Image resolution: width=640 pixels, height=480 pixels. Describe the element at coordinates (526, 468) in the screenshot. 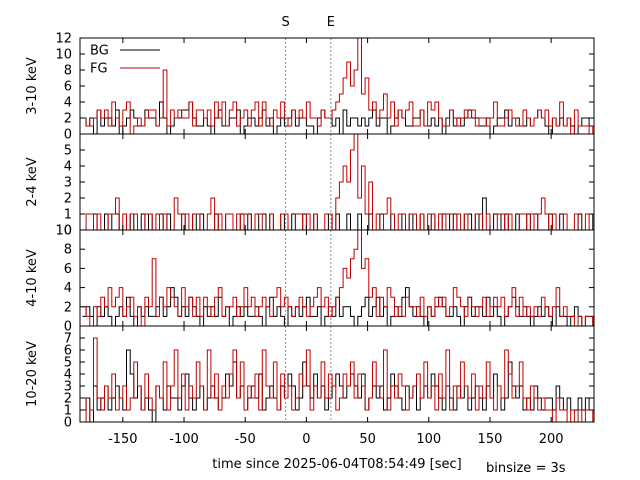

I see `binsize-label: binsize = 3s` at that location.